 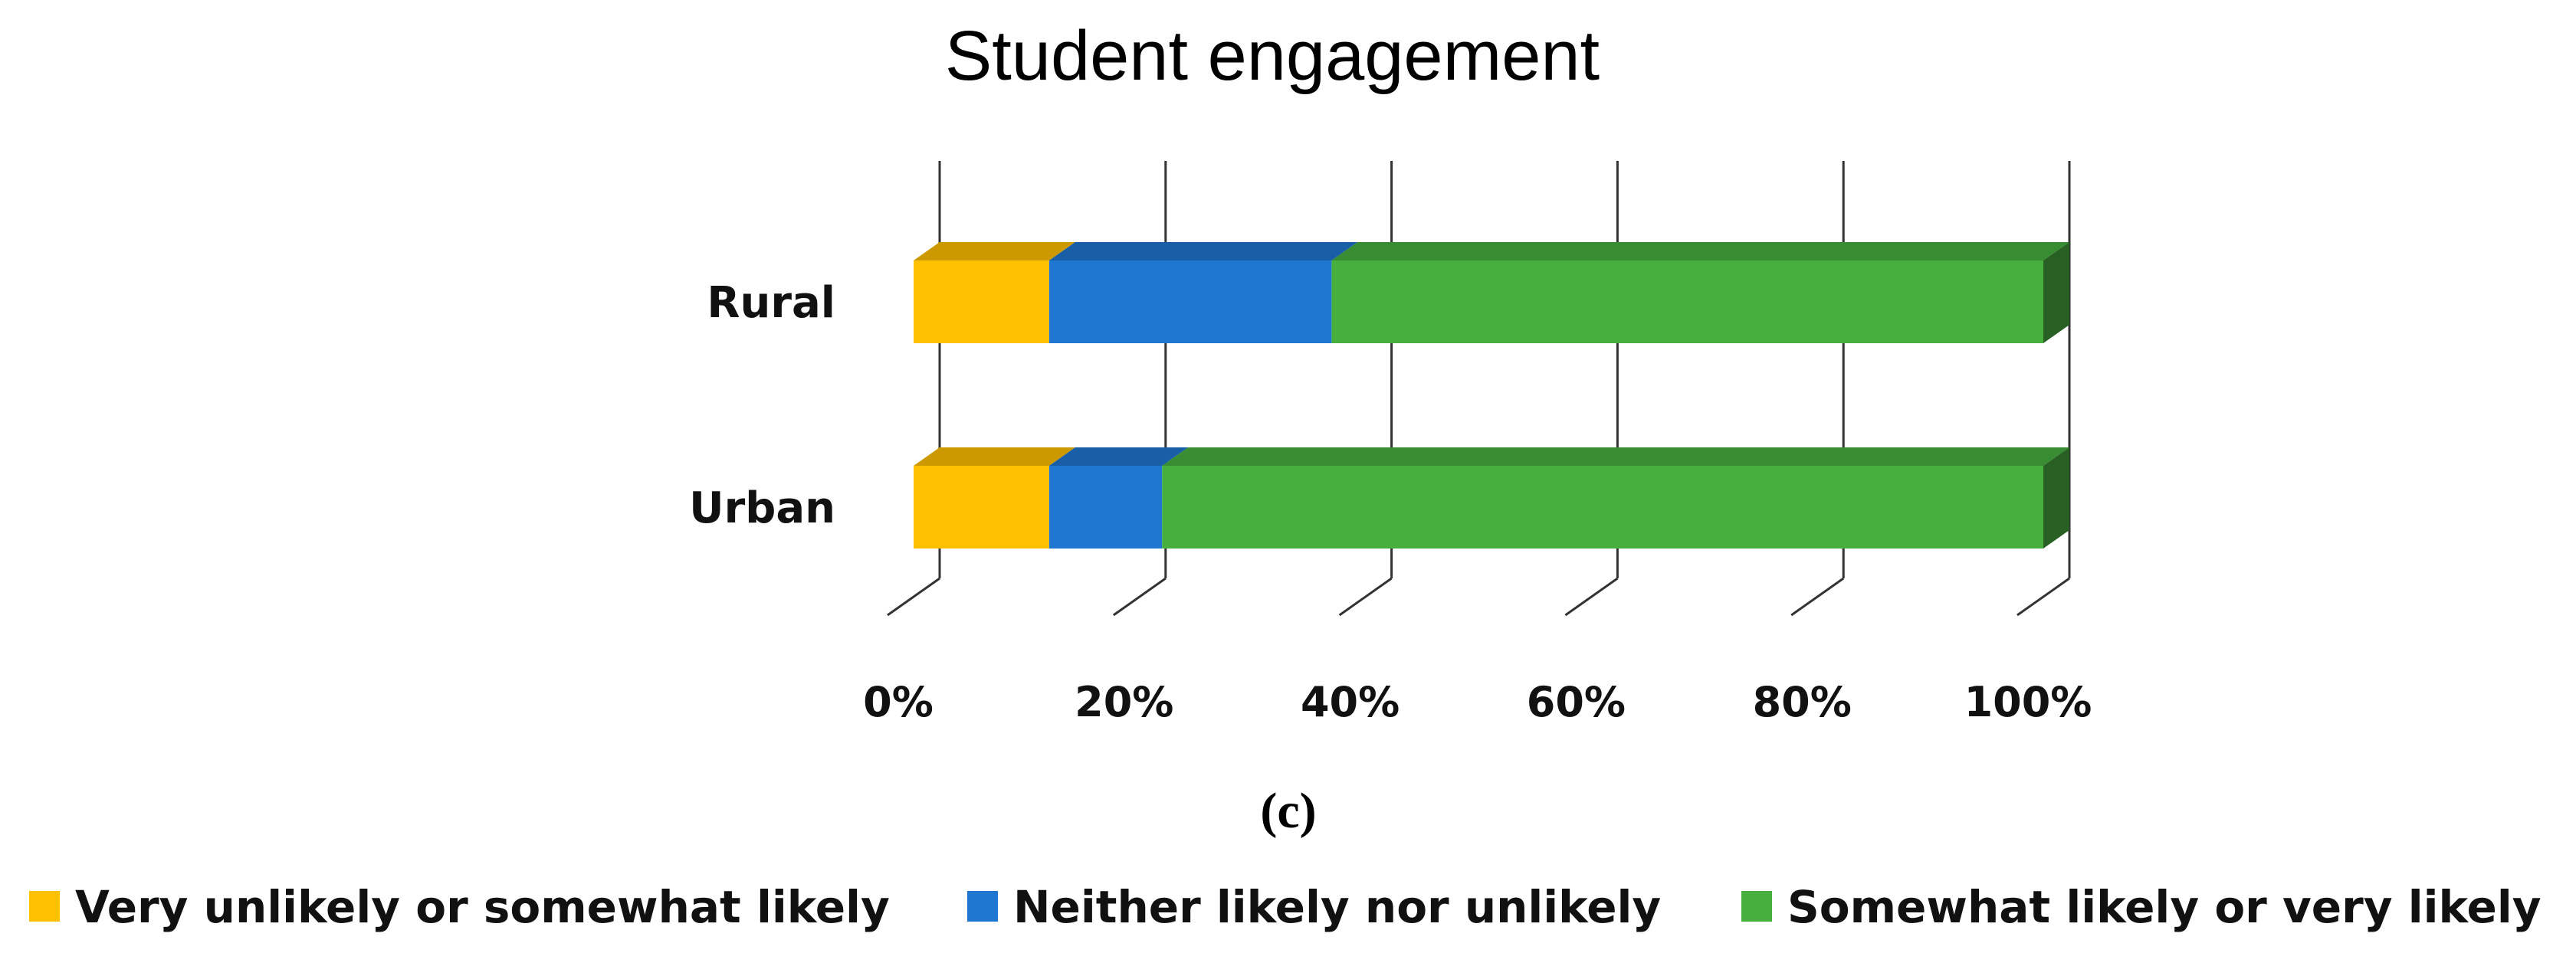 What do you see at coordinates (482, 907) in the screenshot?
I see `legend-label: Very unlikely or somewhat likely` at bounding box center [482, 907].